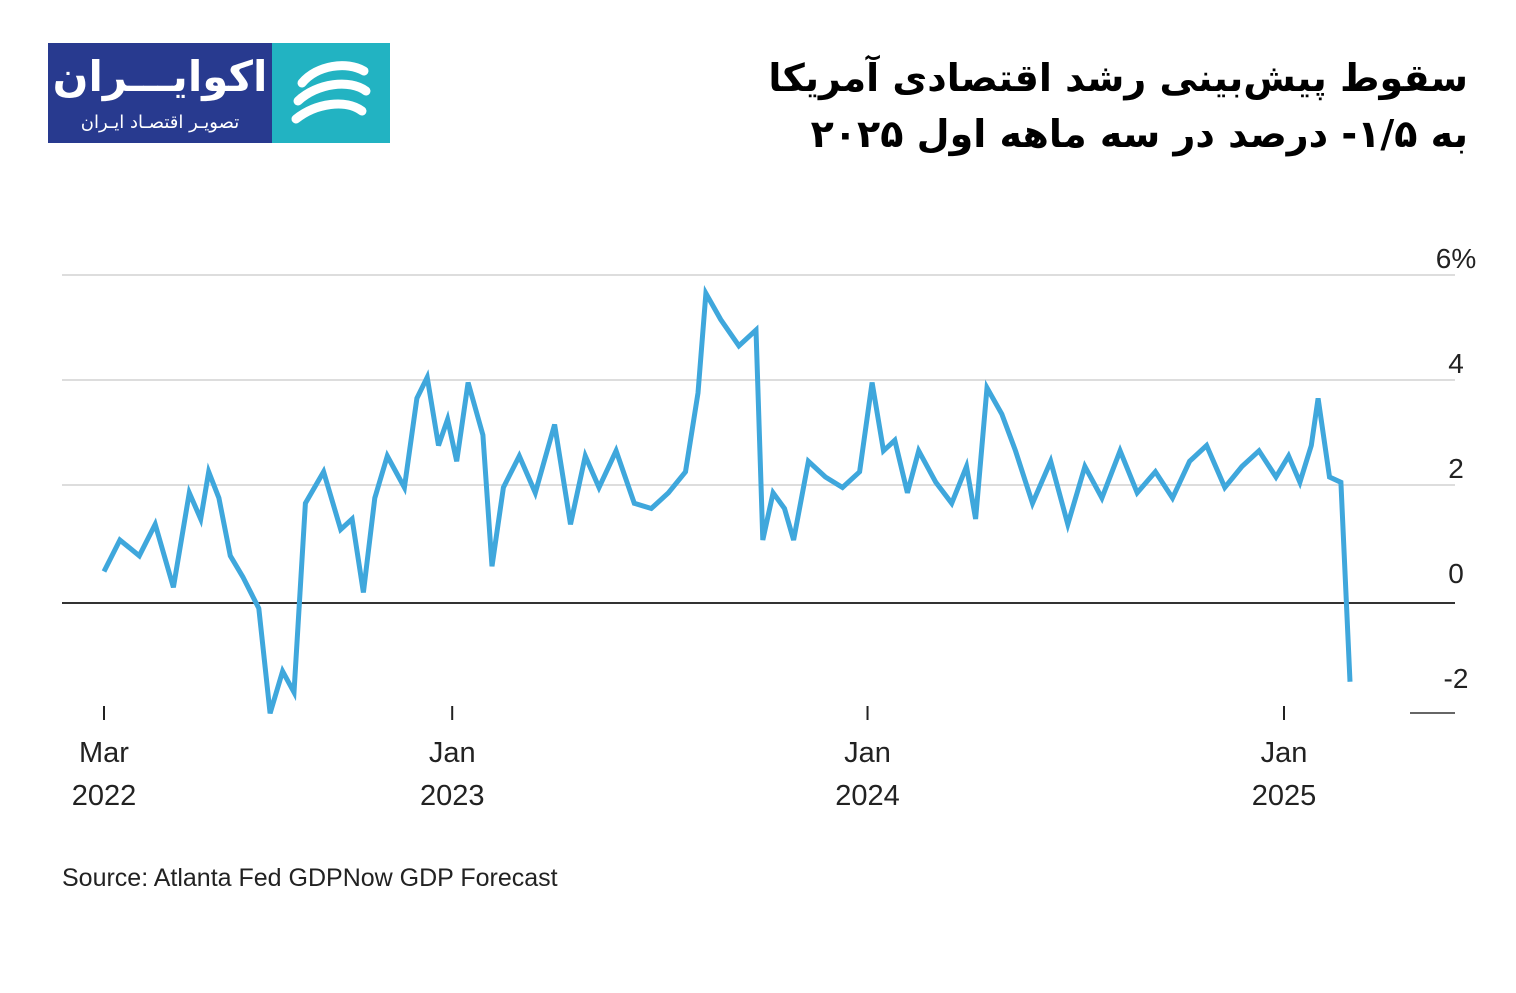 The image size is (1516, 993). What do you see at coordinates (1456, 573) in the screenshot?
I see `y-tick-label: 0` at bounding box center [1456, 573].